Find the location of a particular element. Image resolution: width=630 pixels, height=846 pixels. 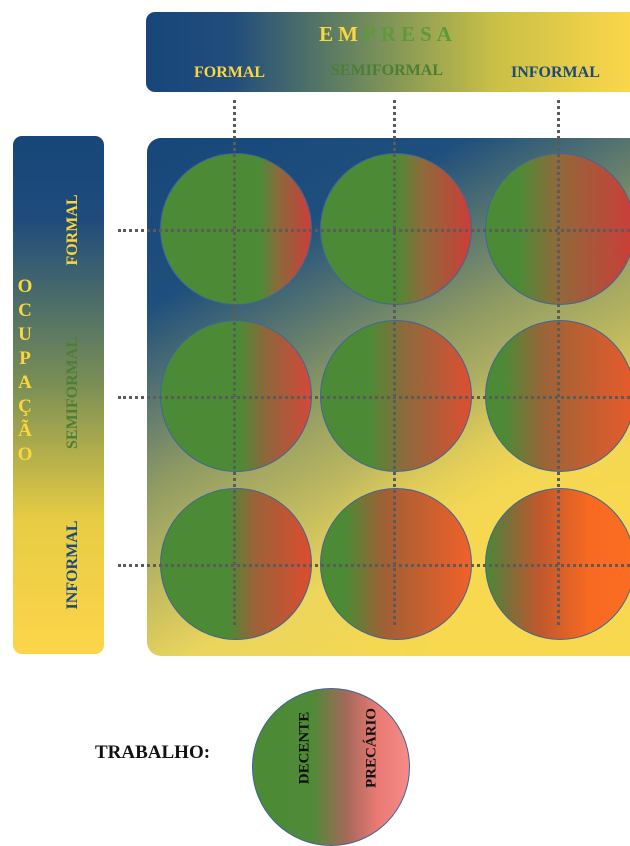

grid-line-vertical-informal is located at coordinates (558, 362).